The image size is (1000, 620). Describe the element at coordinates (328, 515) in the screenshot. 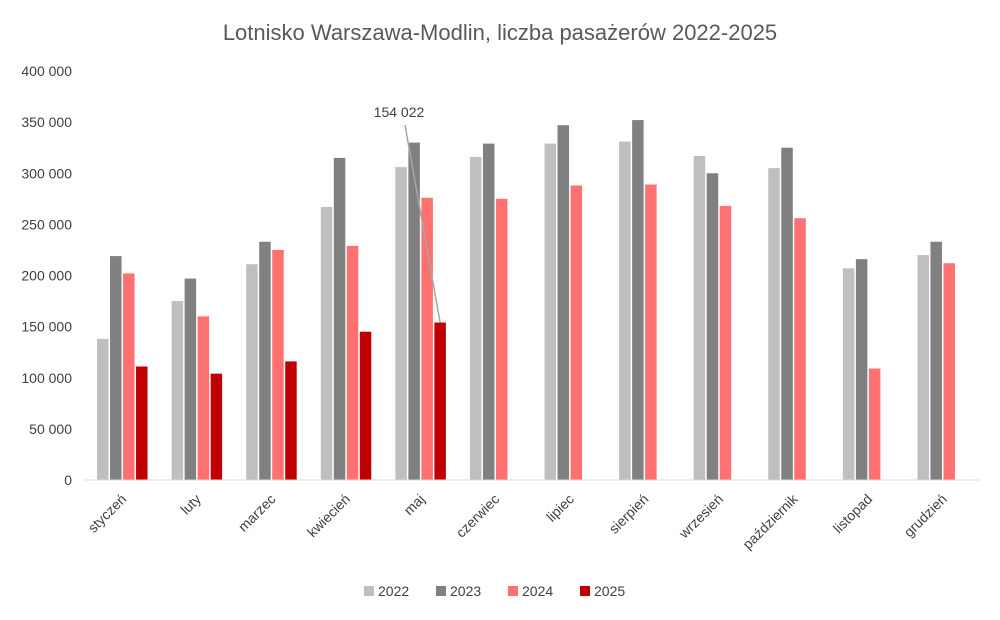

I see `x-tick-label: kwiecień` at that location.